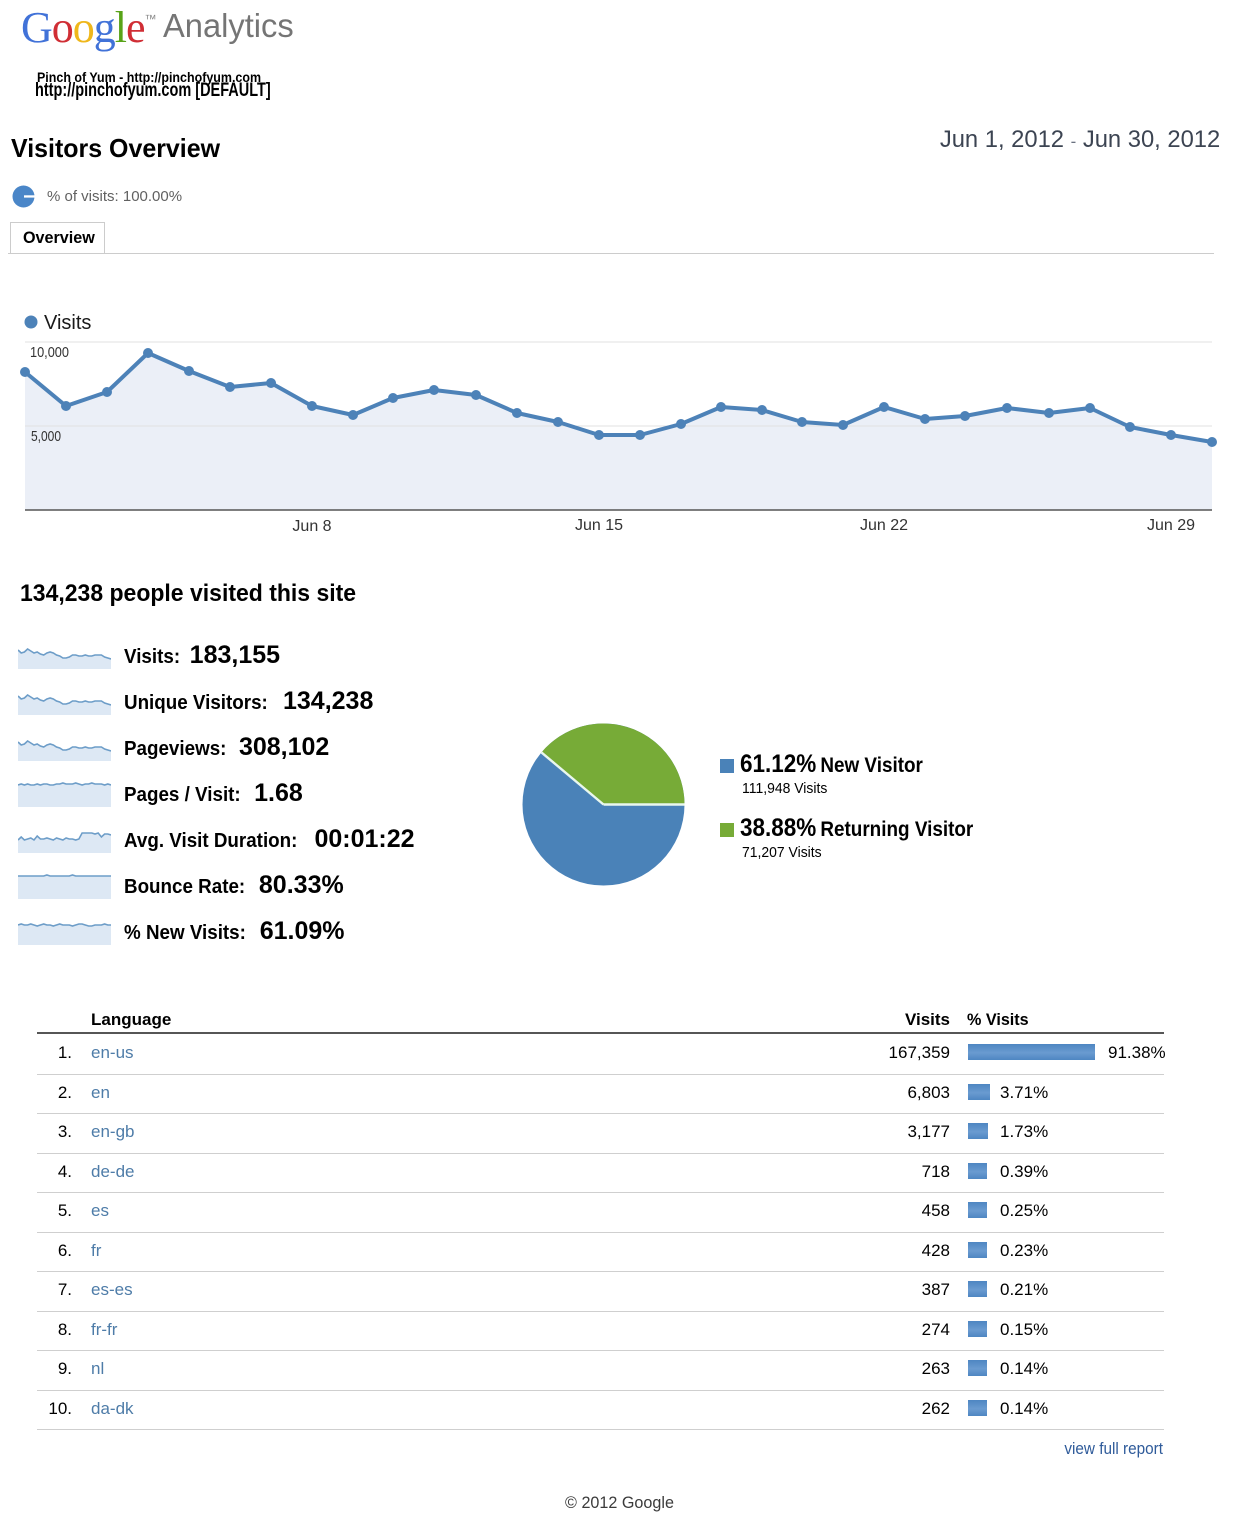 This screenshot has height=1515, width=1239. I want to click on svg-text: Jun 29, so click(1171, 525).